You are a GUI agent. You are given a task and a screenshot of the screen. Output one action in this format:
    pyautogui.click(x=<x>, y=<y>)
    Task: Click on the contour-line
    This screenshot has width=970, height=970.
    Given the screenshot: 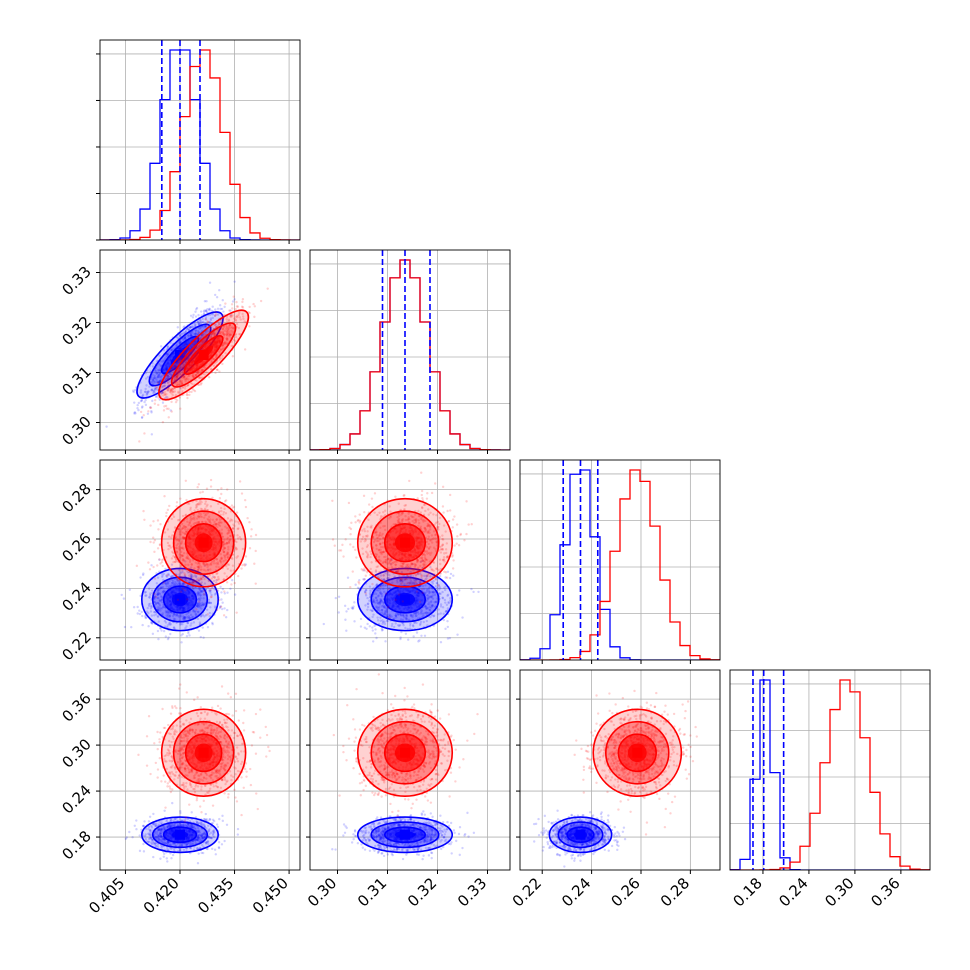 What is the action you would take?
    pyautogui.click(x=203, y=542)
    